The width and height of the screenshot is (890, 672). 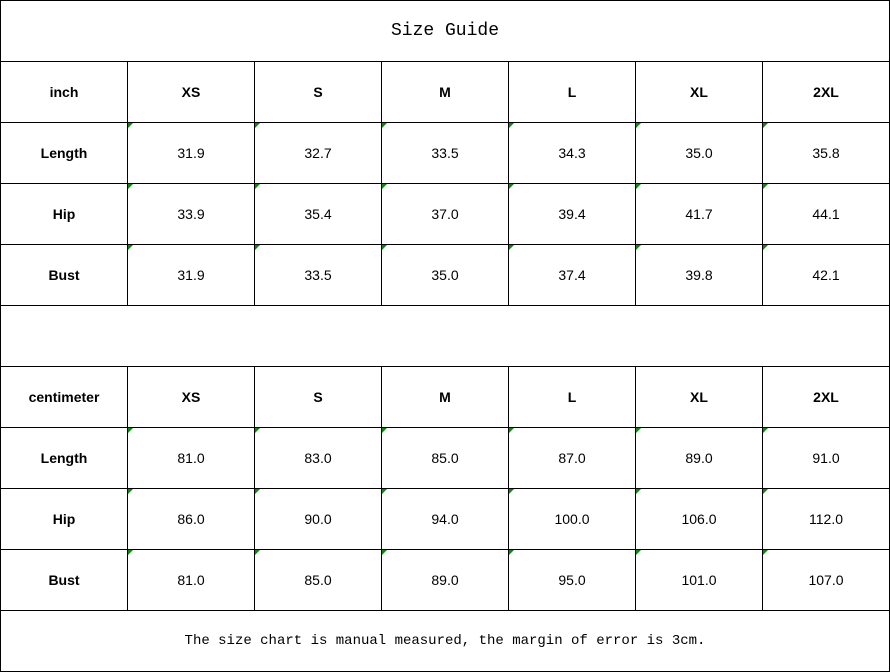 I want to click on value-cell: 107.0, so click(x=825, y=579).